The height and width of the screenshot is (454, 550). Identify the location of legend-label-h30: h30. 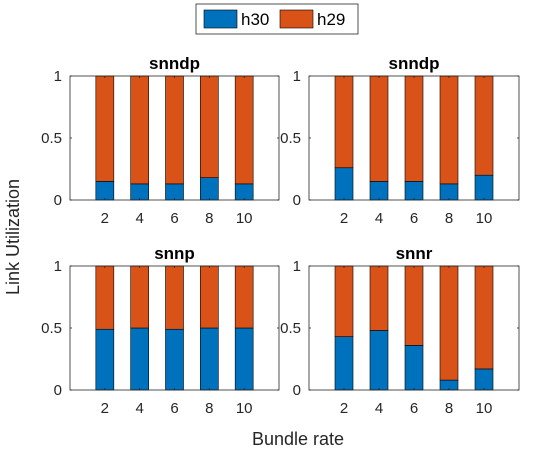
(255, 19).